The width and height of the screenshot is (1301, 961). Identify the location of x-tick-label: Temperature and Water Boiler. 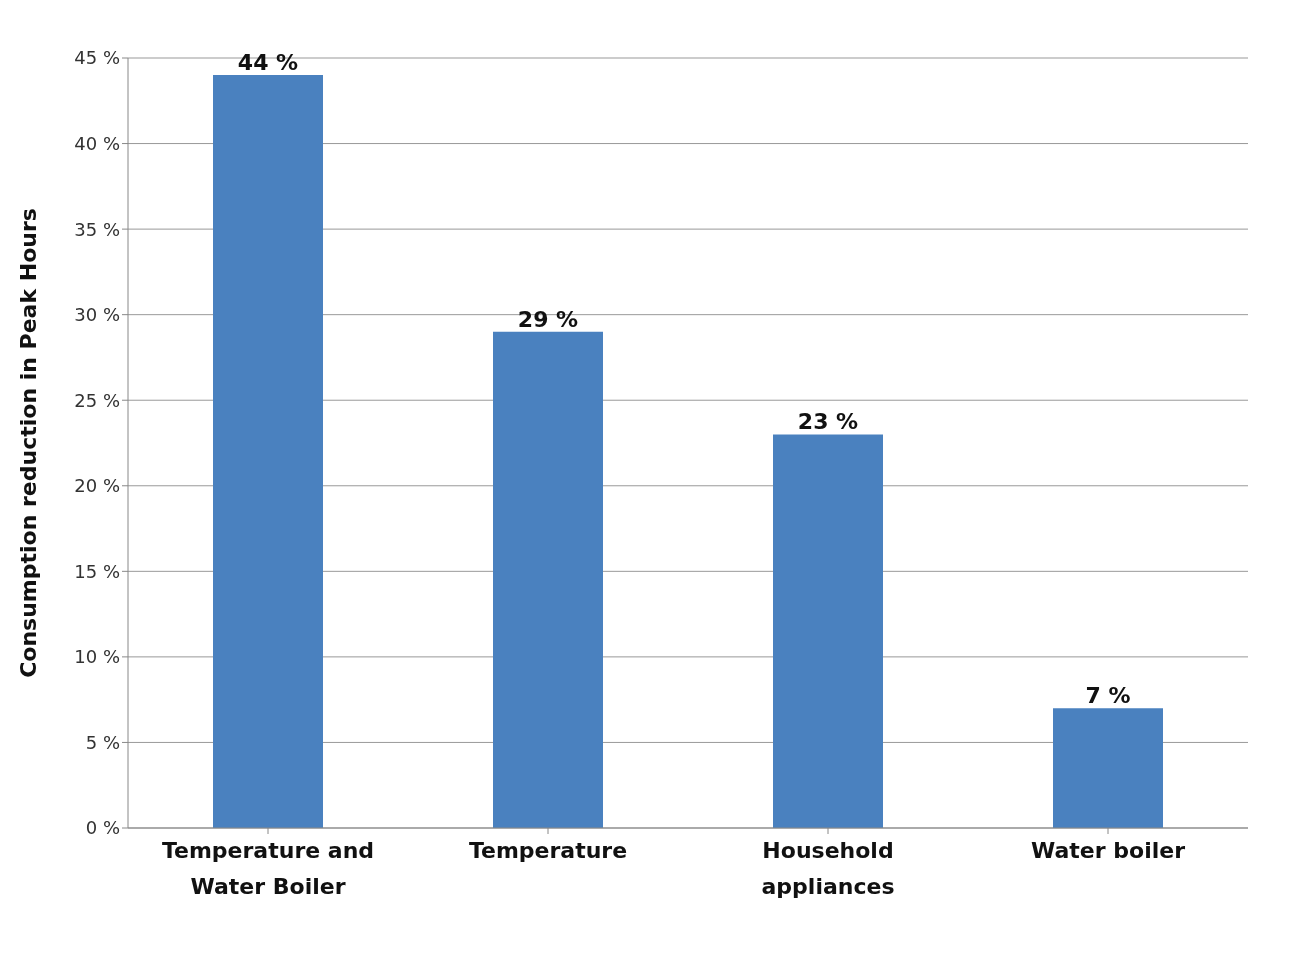
(268, 868).